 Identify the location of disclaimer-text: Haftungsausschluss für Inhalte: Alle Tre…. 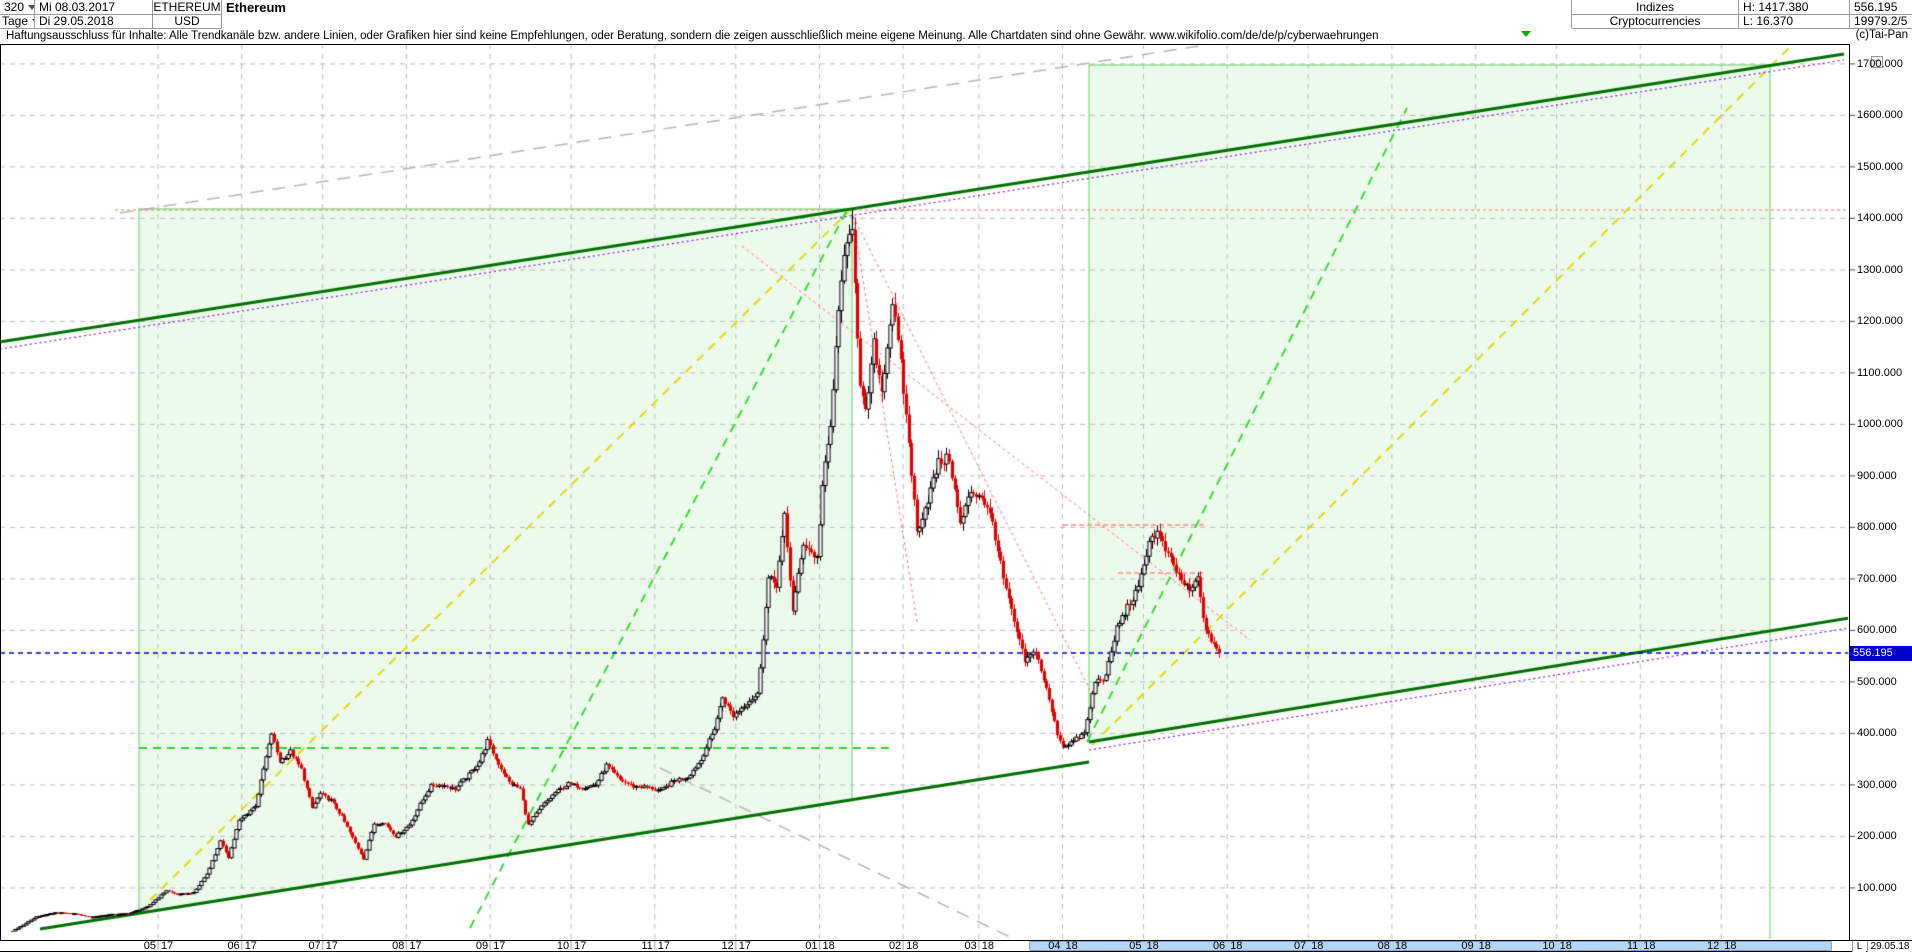
(692, 36).